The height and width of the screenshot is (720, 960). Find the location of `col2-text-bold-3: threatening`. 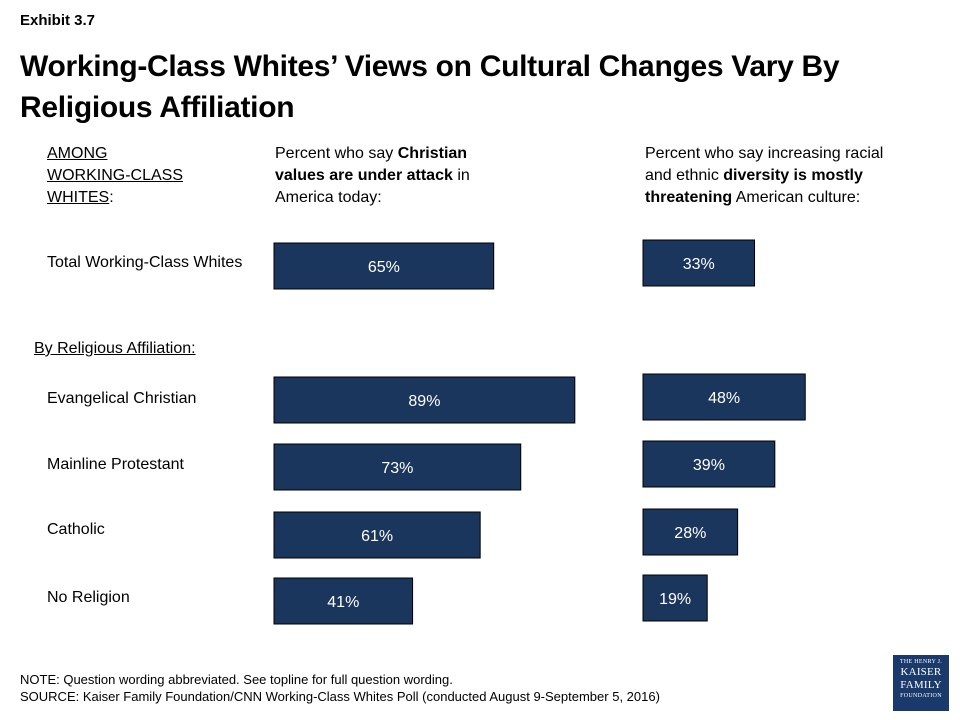

col2-text-bold-3: threatening is located at coordinates (689, 197).